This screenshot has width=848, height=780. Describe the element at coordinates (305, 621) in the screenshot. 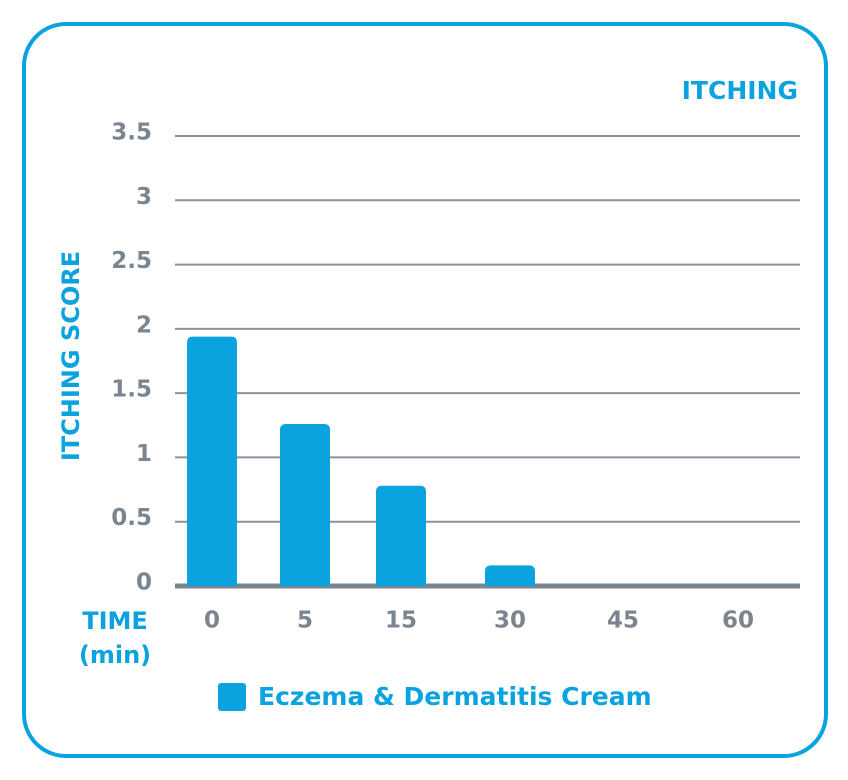

I see `x-tick-label: 5` at that location.